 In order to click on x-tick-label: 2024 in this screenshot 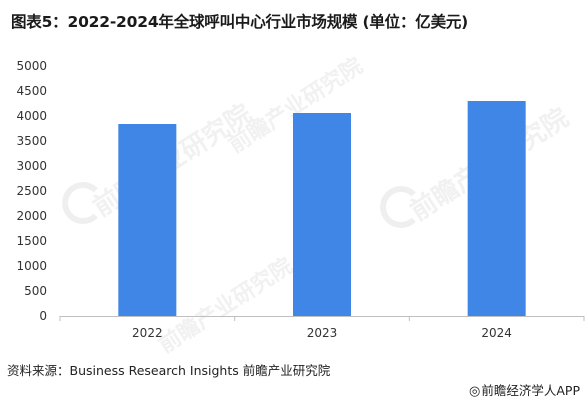, I will do `click(496, 333)`.